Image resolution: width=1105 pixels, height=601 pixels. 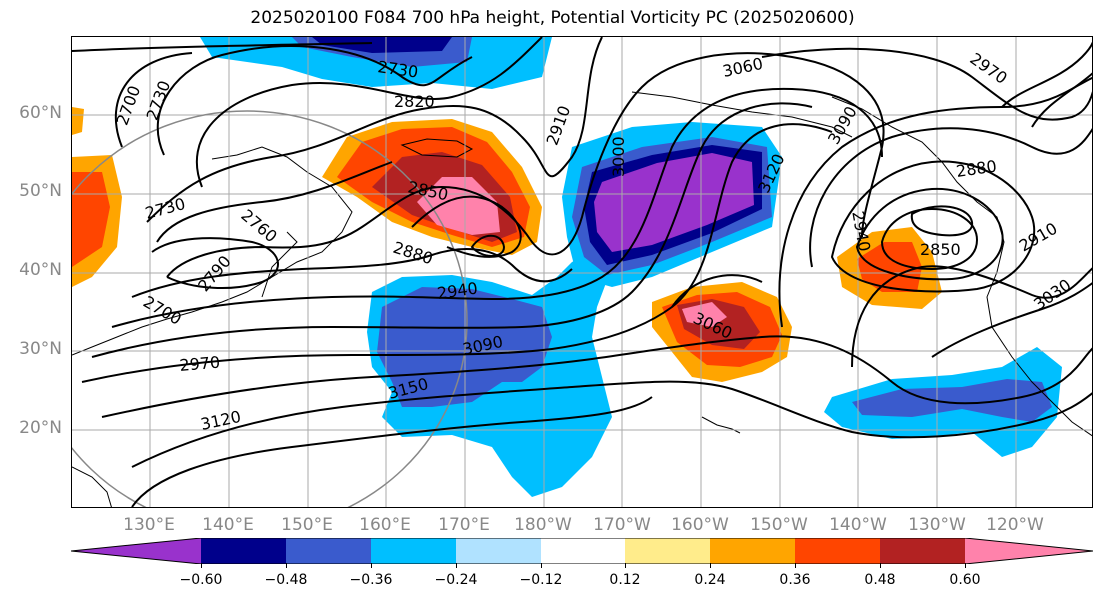 I want to click on contour-label: 3000, so click(x=618, y=156).